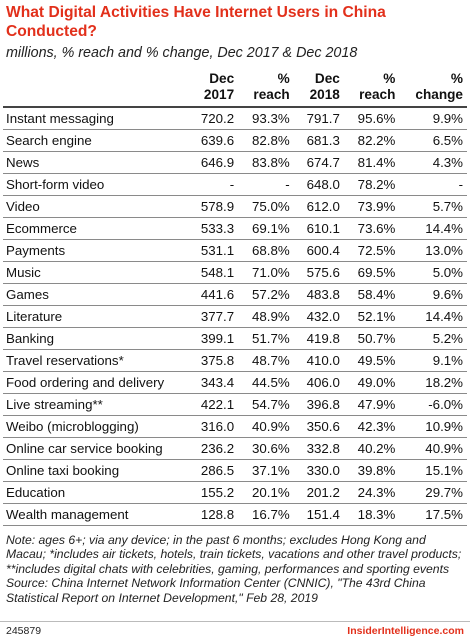 This screenshot has height=642, width=470. Describe the element at coordinates (235, 228) in the screenshot. I see `table-row: Ecommerce 533.3 69.1% 610.1 73.6% 14.4%` at that location.